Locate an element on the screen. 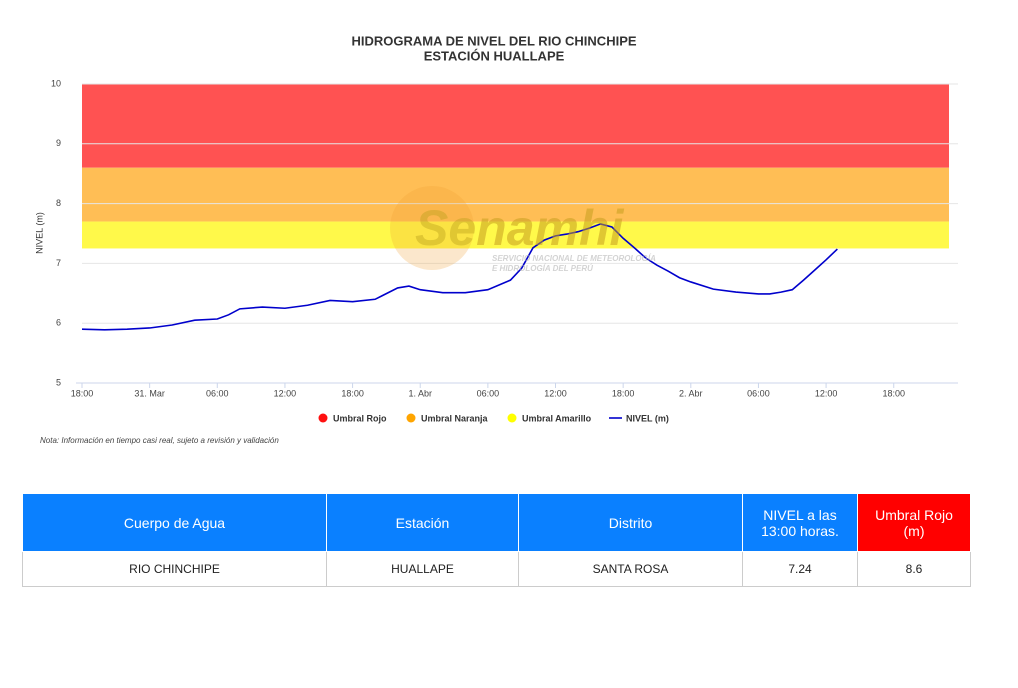 The width and height of the screenshot is (1018, 688). y-tick-label: 9 is located at coordinates (58, 143).